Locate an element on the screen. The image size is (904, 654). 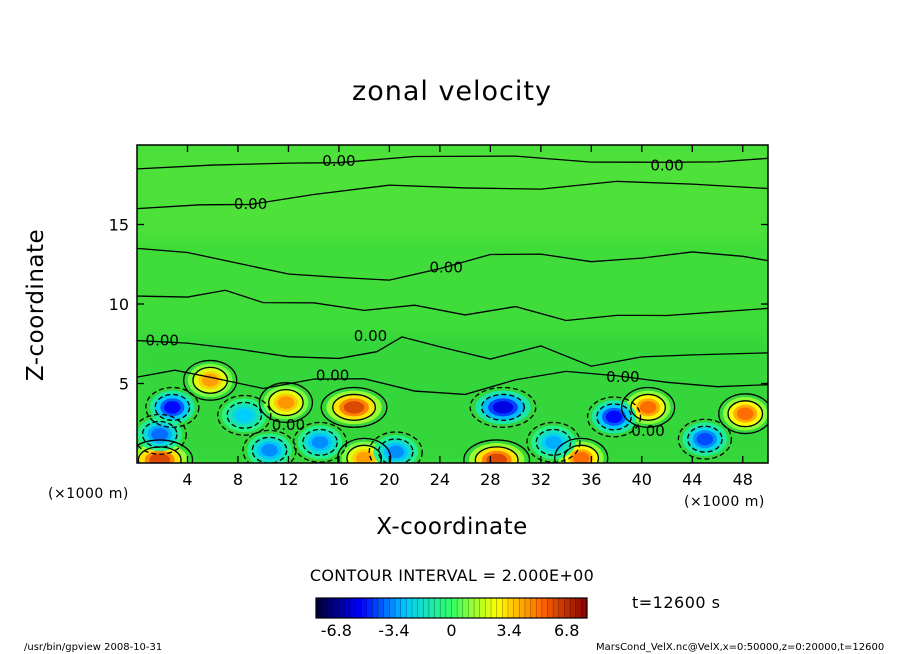
colorbar-tick-3: 3.4 is located at coordinates (508, 630).